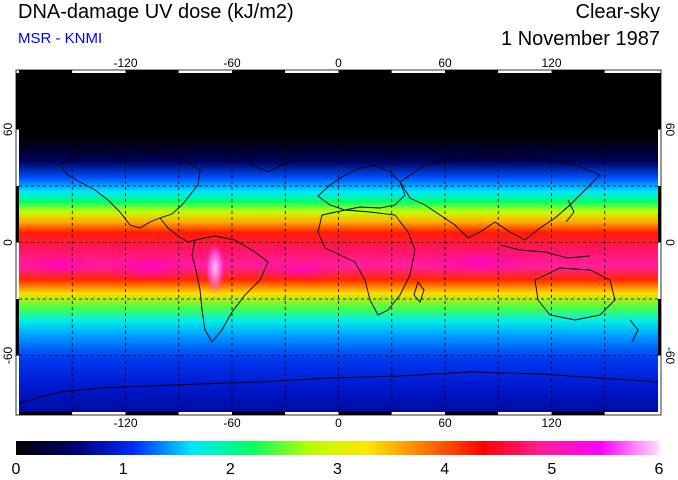 This screenshot has height=480, width=678. What do you see at coordinates (16, 469) in the screenshot?
I see `colorbar-tick-label: 0` at bounding box center [16, 469].